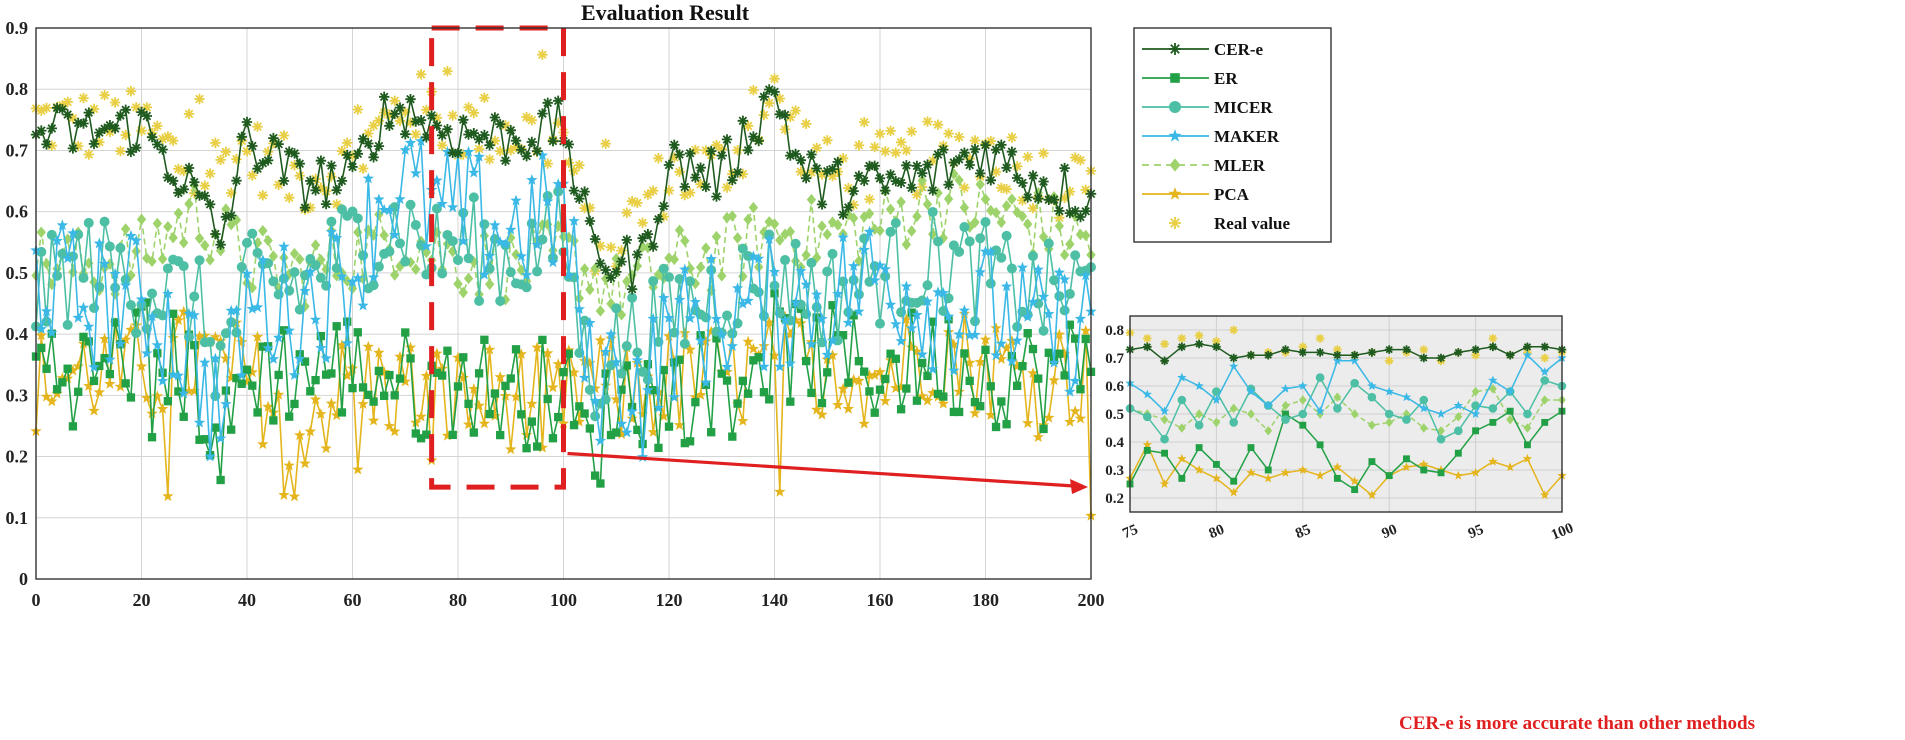 The height and width of the screenshot is (740, 1905). I want to click on y-tick-label: 0, so click(23, 579).